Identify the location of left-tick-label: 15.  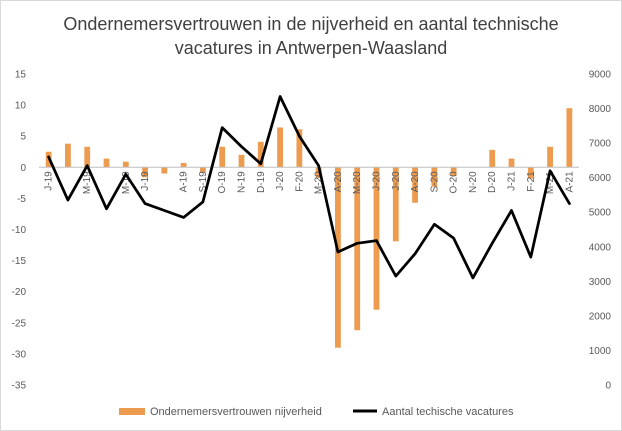
(21, 75).